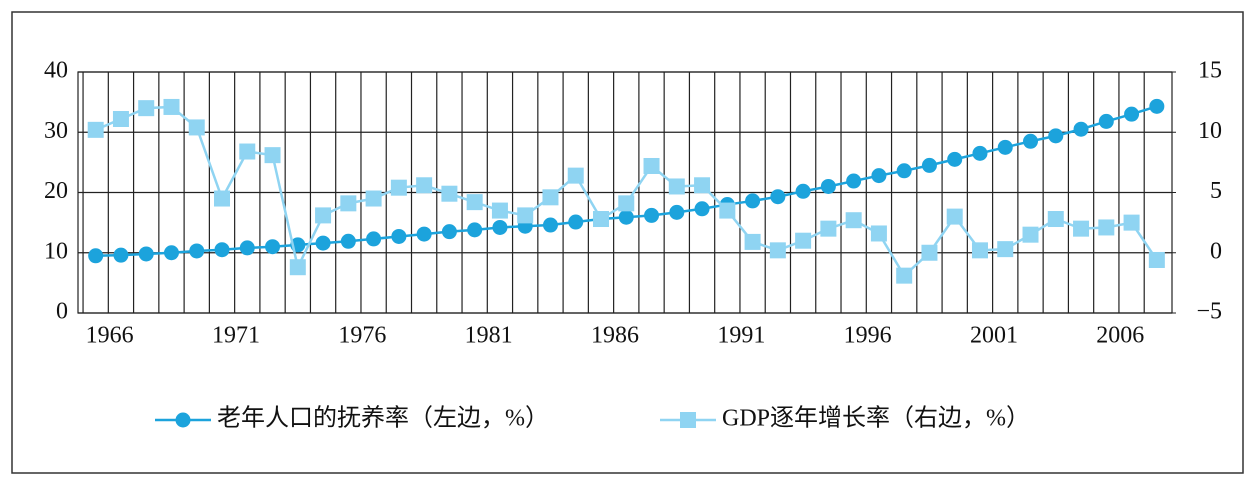 This screenshot has height=485, width=1255. I want to click on y-tick-label: 10, so click(56, 251).